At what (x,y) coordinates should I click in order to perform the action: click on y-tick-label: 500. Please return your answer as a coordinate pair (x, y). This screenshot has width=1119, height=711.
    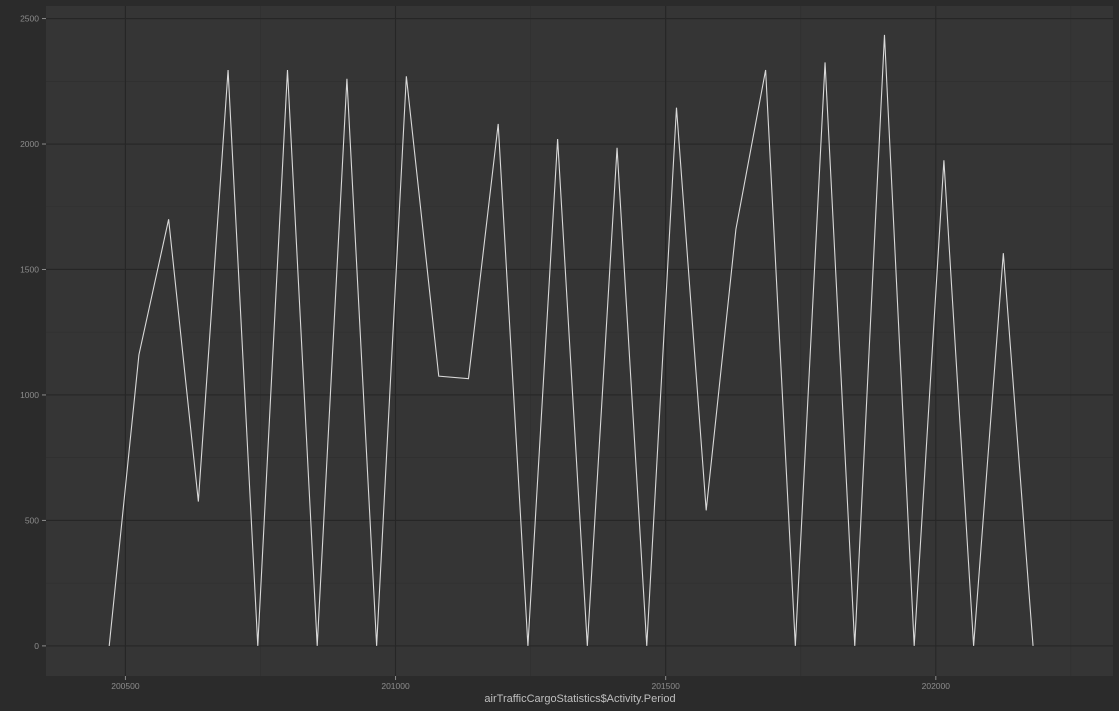
    Looking at the image, I should click on (32, 520).